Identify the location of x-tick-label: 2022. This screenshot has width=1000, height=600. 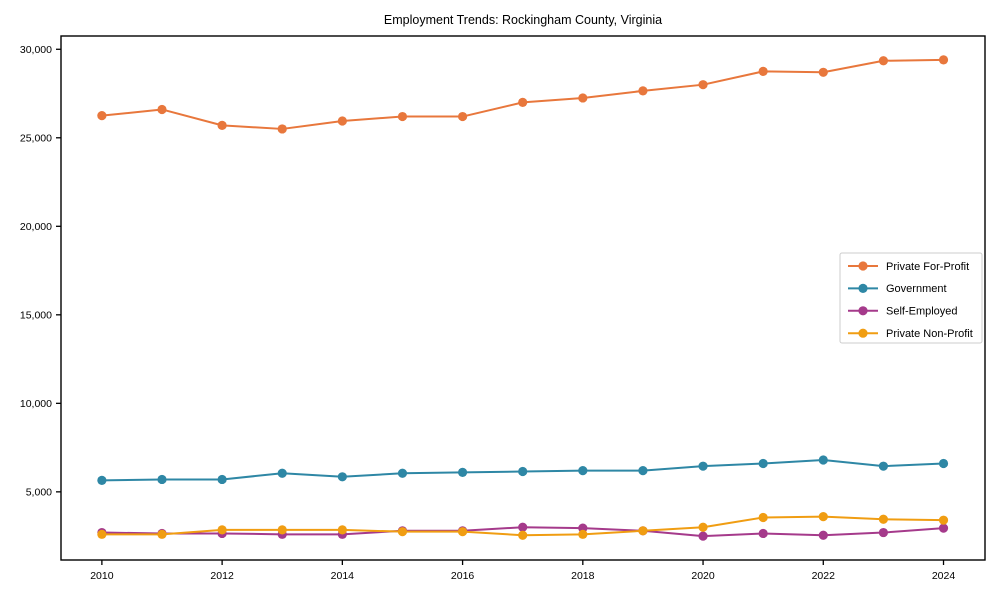
(824, 576).